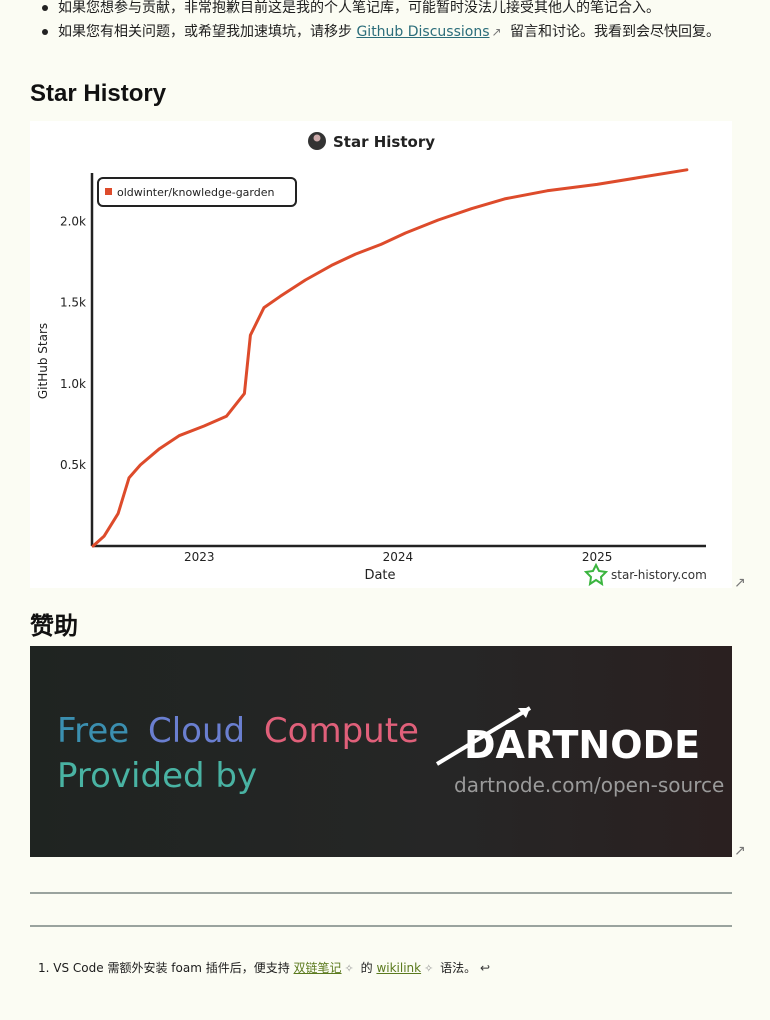 This screenshot has width=770, height=1020. What do you see at coordinates (399, 968) in the screenshot?
I see `wikilink-link: wikilink` at bounding box center [399, 968].